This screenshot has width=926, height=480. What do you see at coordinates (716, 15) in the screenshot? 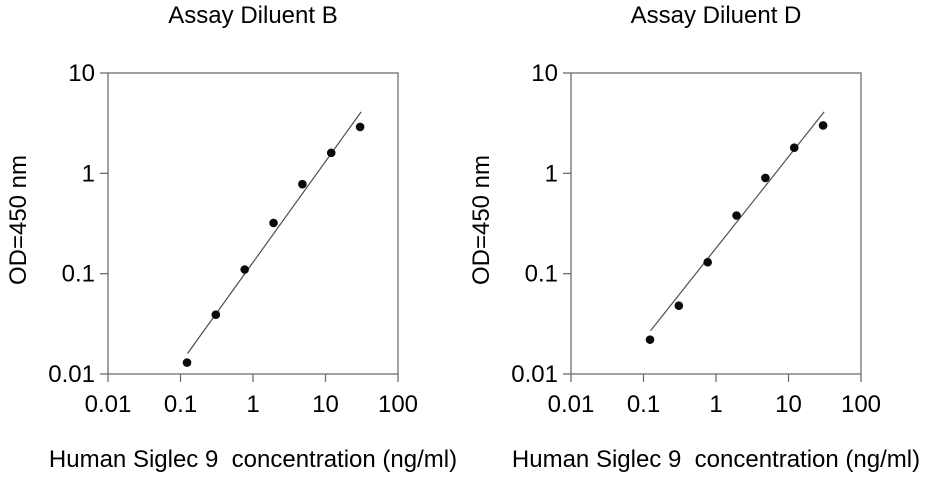
I see `chart-title: Assay Diluent D` at bounding box center [716, 15].